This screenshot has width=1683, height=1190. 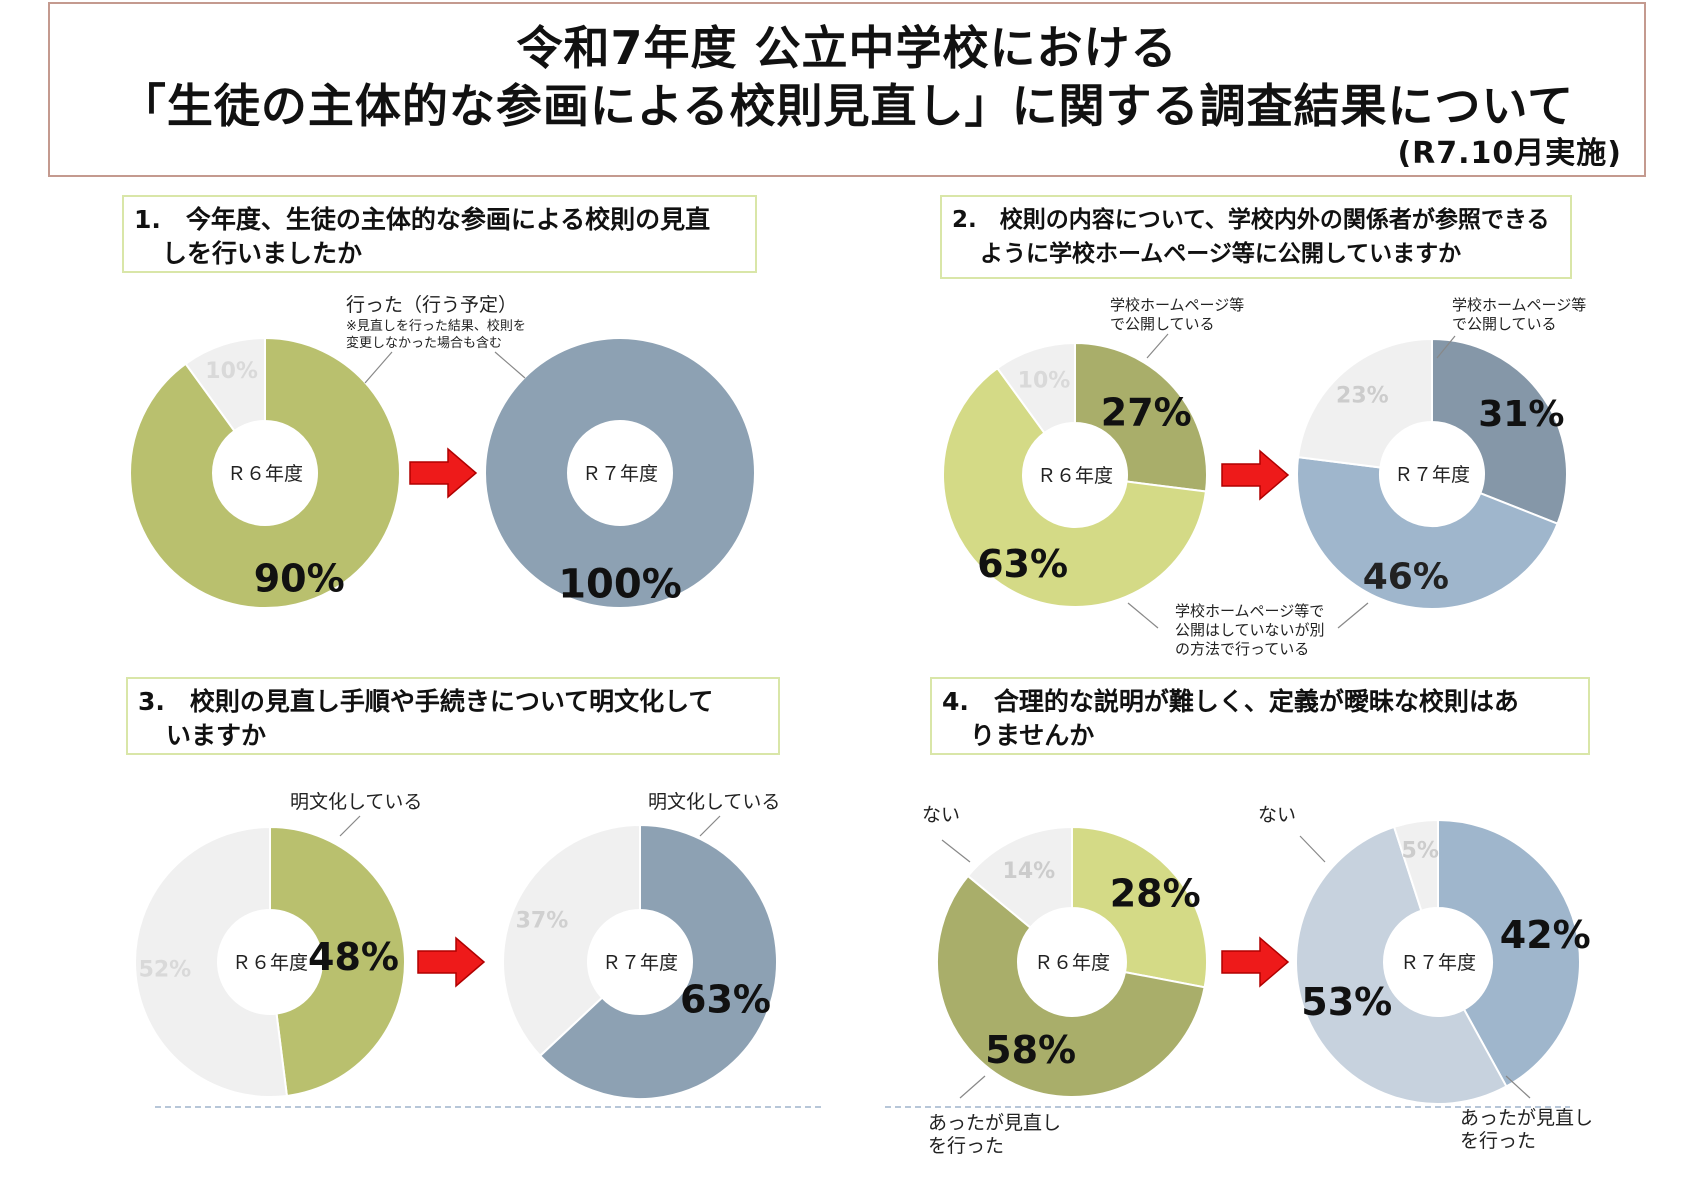 I want to click on question-1-line1: 1. 今年度、生徒の主体的な参画による校則の見直, so click(x=422, y=219).